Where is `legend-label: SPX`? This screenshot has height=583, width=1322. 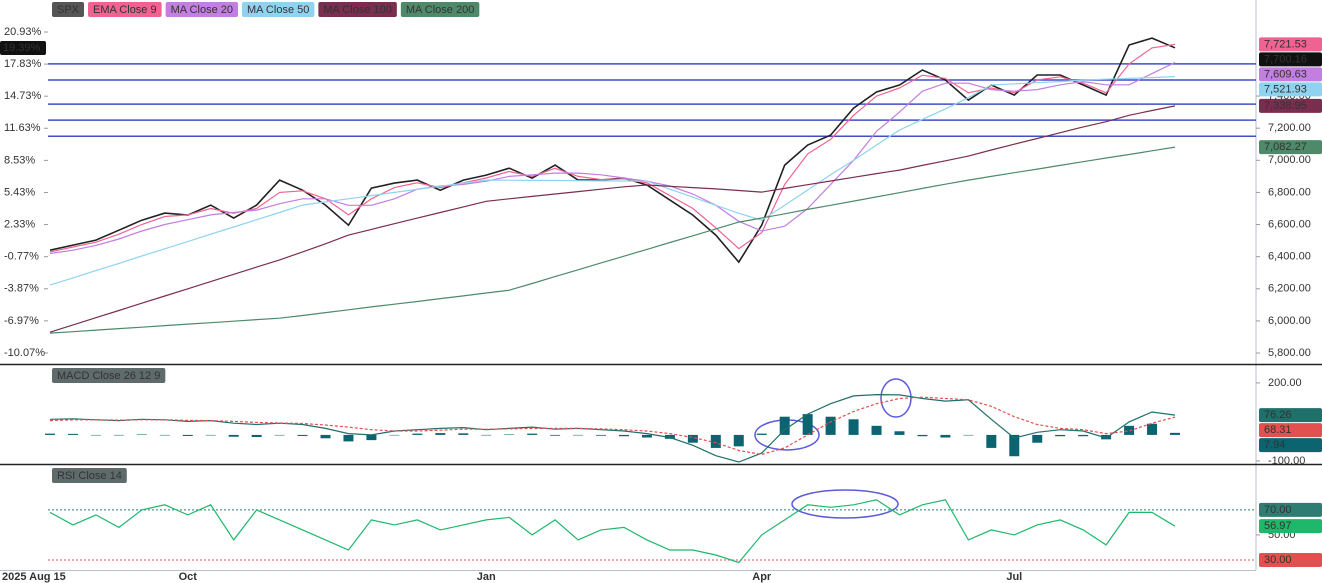
legend-label: SPX is located at coordinates (68, 10).